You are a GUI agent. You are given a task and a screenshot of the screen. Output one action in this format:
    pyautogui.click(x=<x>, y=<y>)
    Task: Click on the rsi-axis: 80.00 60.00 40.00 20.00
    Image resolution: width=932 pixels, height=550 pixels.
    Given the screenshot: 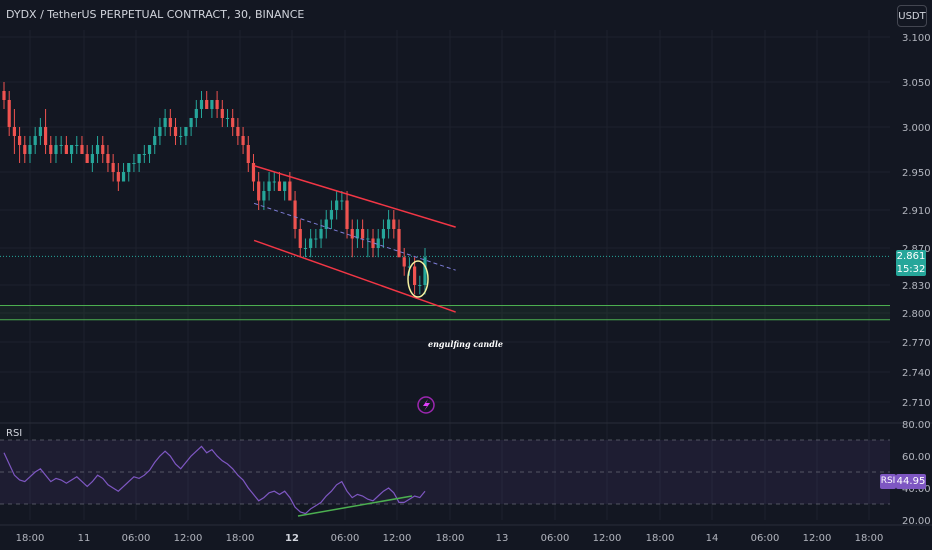 What is the action you would take?
    pyautogui.click(x=916, y=473)
    